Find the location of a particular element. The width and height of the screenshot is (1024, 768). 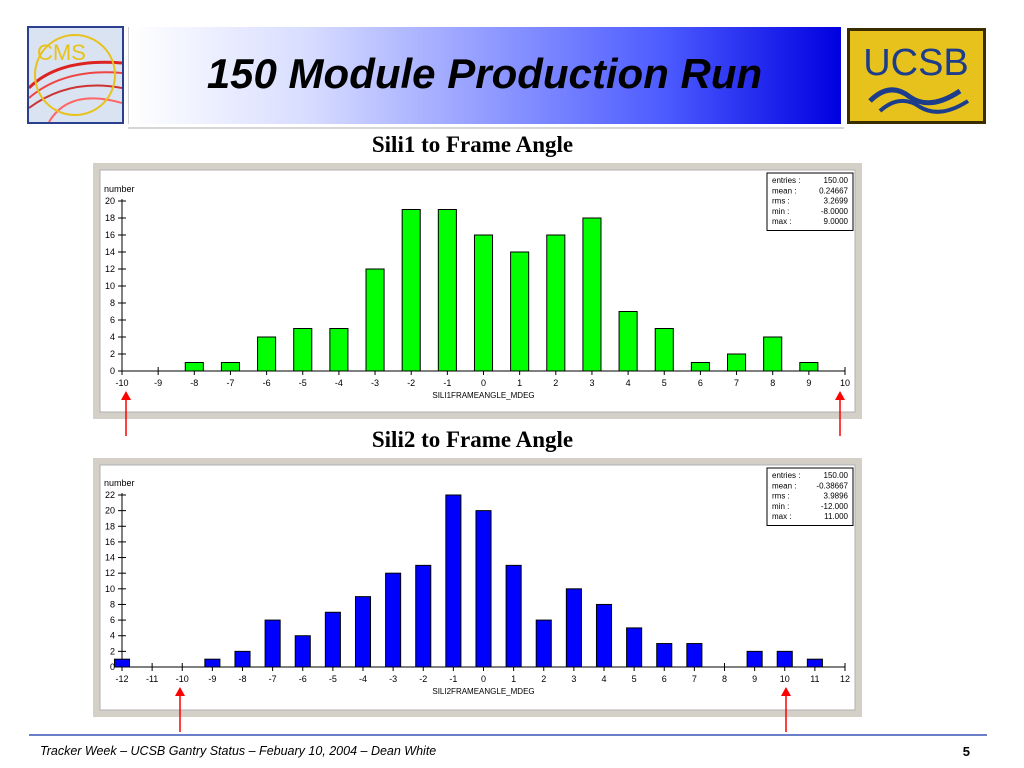

y-tick-label: 8 is located at coordinates (112, 604).